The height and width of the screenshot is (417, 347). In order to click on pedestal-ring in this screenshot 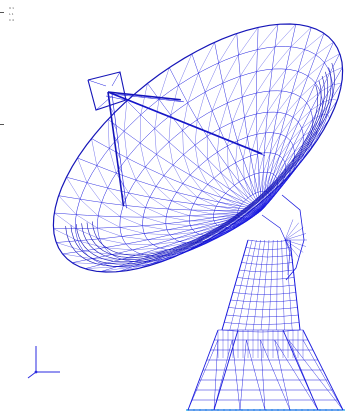, I will do `click(261, 331)`.